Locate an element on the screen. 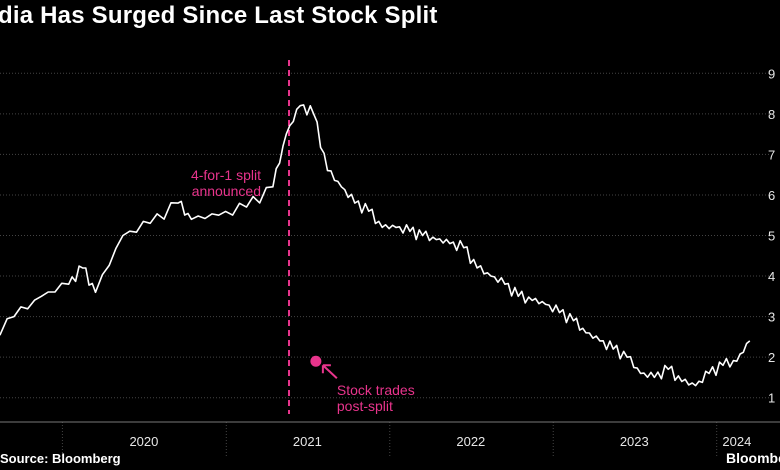 The width and height of the screenshot is (780, 470). y-tick-label: 5 is located at coordinates (771, 236).